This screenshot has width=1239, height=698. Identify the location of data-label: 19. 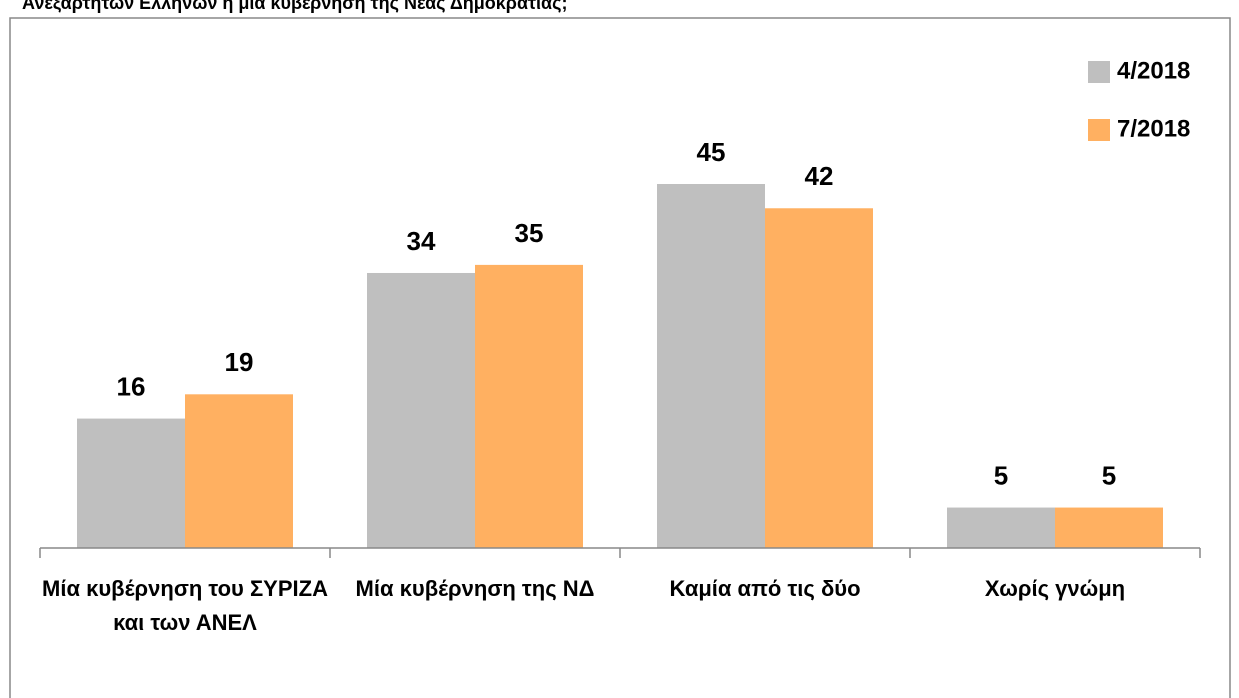
(239, 362).